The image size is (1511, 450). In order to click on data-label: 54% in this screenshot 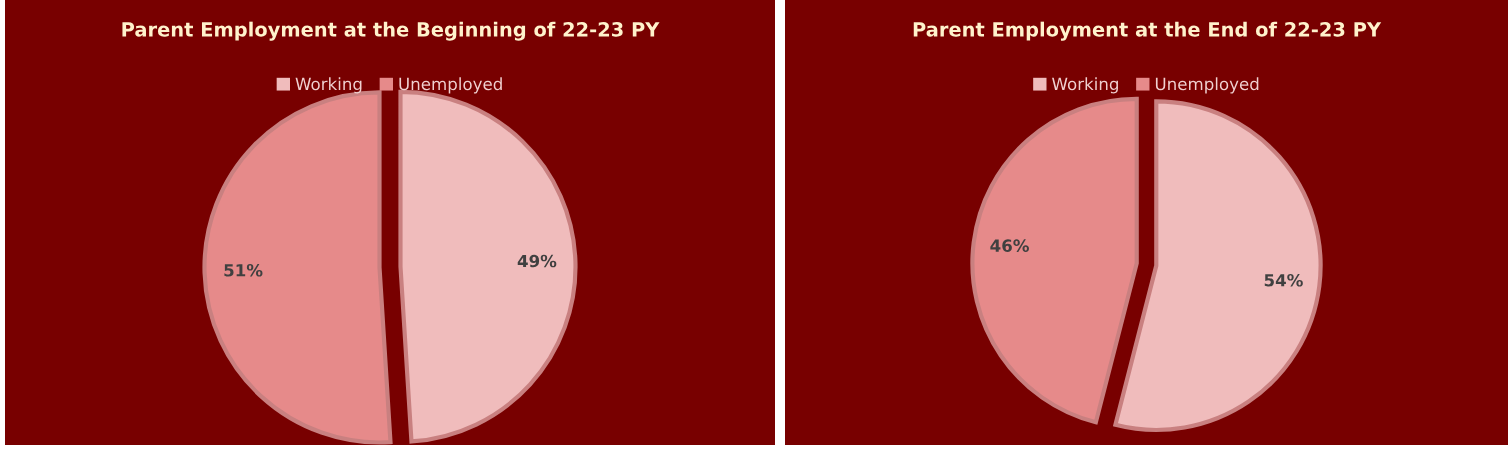, I will do `click(1283, 280)`.